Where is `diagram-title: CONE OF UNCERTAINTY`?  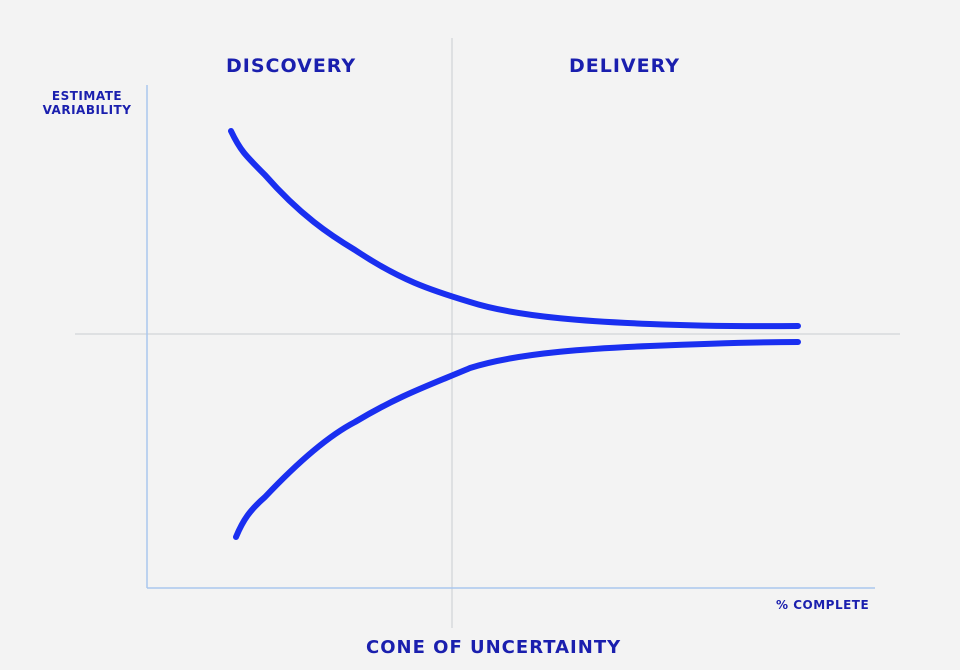
diagram-title: CONE OF UNCERTAINTY is located at coordinates (494, 647).